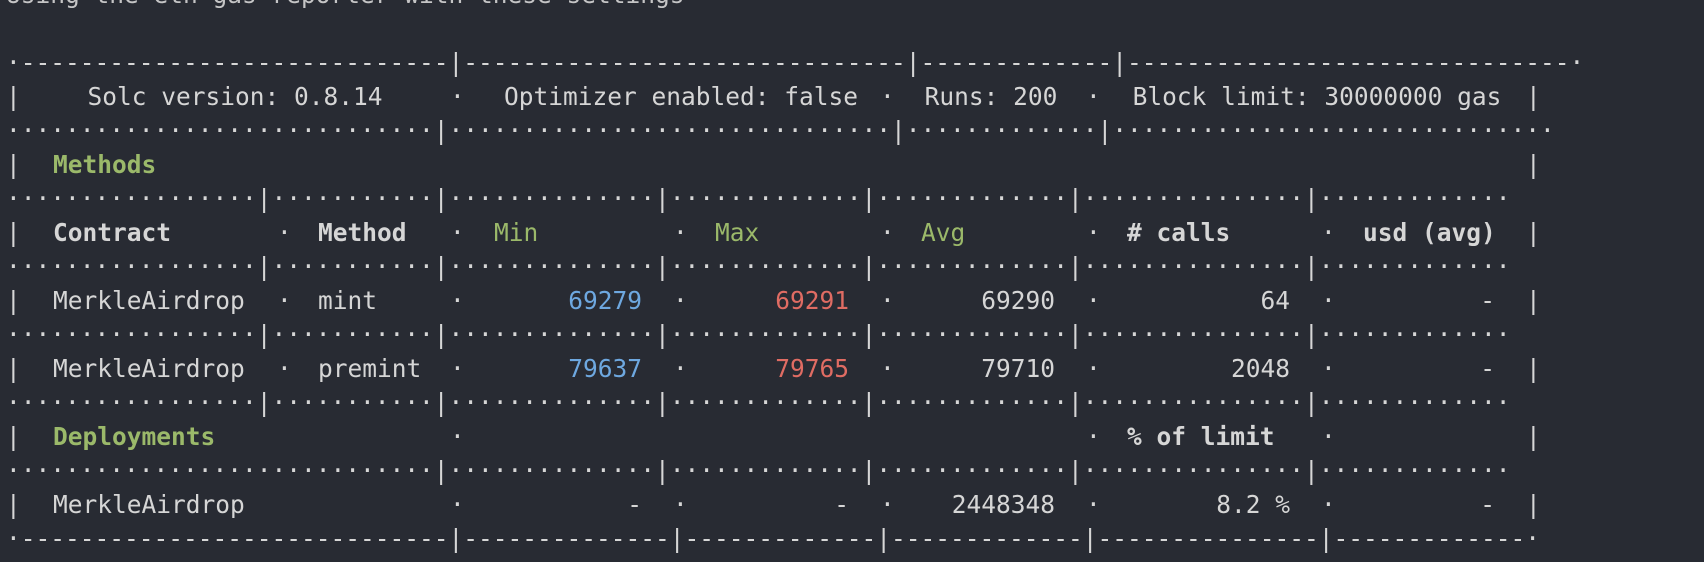 This screenshot has height=562, width=1704. I want to click on header-calls: # calls, so click(1179, 232).